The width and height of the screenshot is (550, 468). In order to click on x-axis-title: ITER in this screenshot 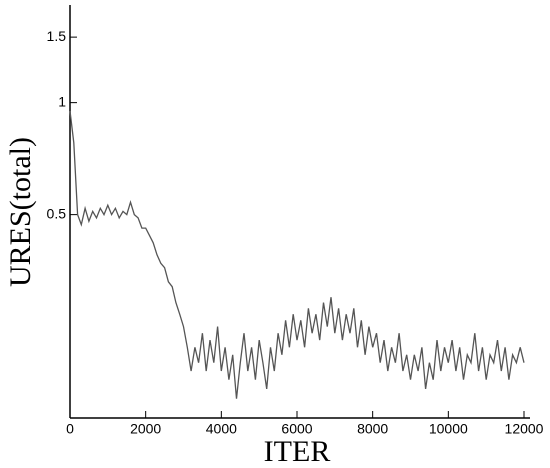, I will do `click(297, 451)`.